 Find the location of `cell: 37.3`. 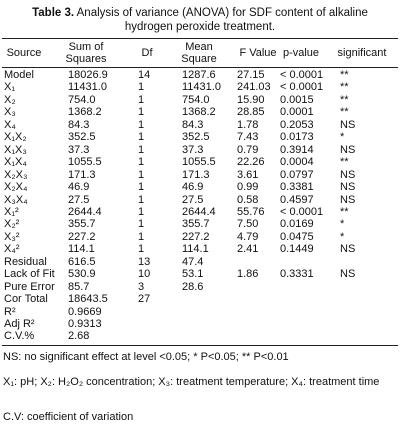

cell: 37.3 is located at coordinates (193, 149).